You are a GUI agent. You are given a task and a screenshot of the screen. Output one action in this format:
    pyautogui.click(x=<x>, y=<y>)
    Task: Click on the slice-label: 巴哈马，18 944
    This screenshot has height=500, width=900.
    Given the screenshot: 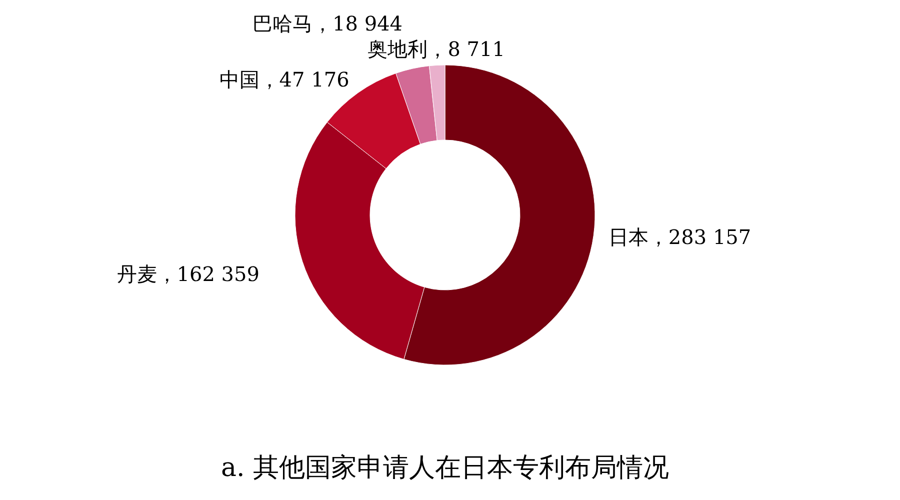 What is the action you would take?
    pyautogui.click(x=327, y=24)
    